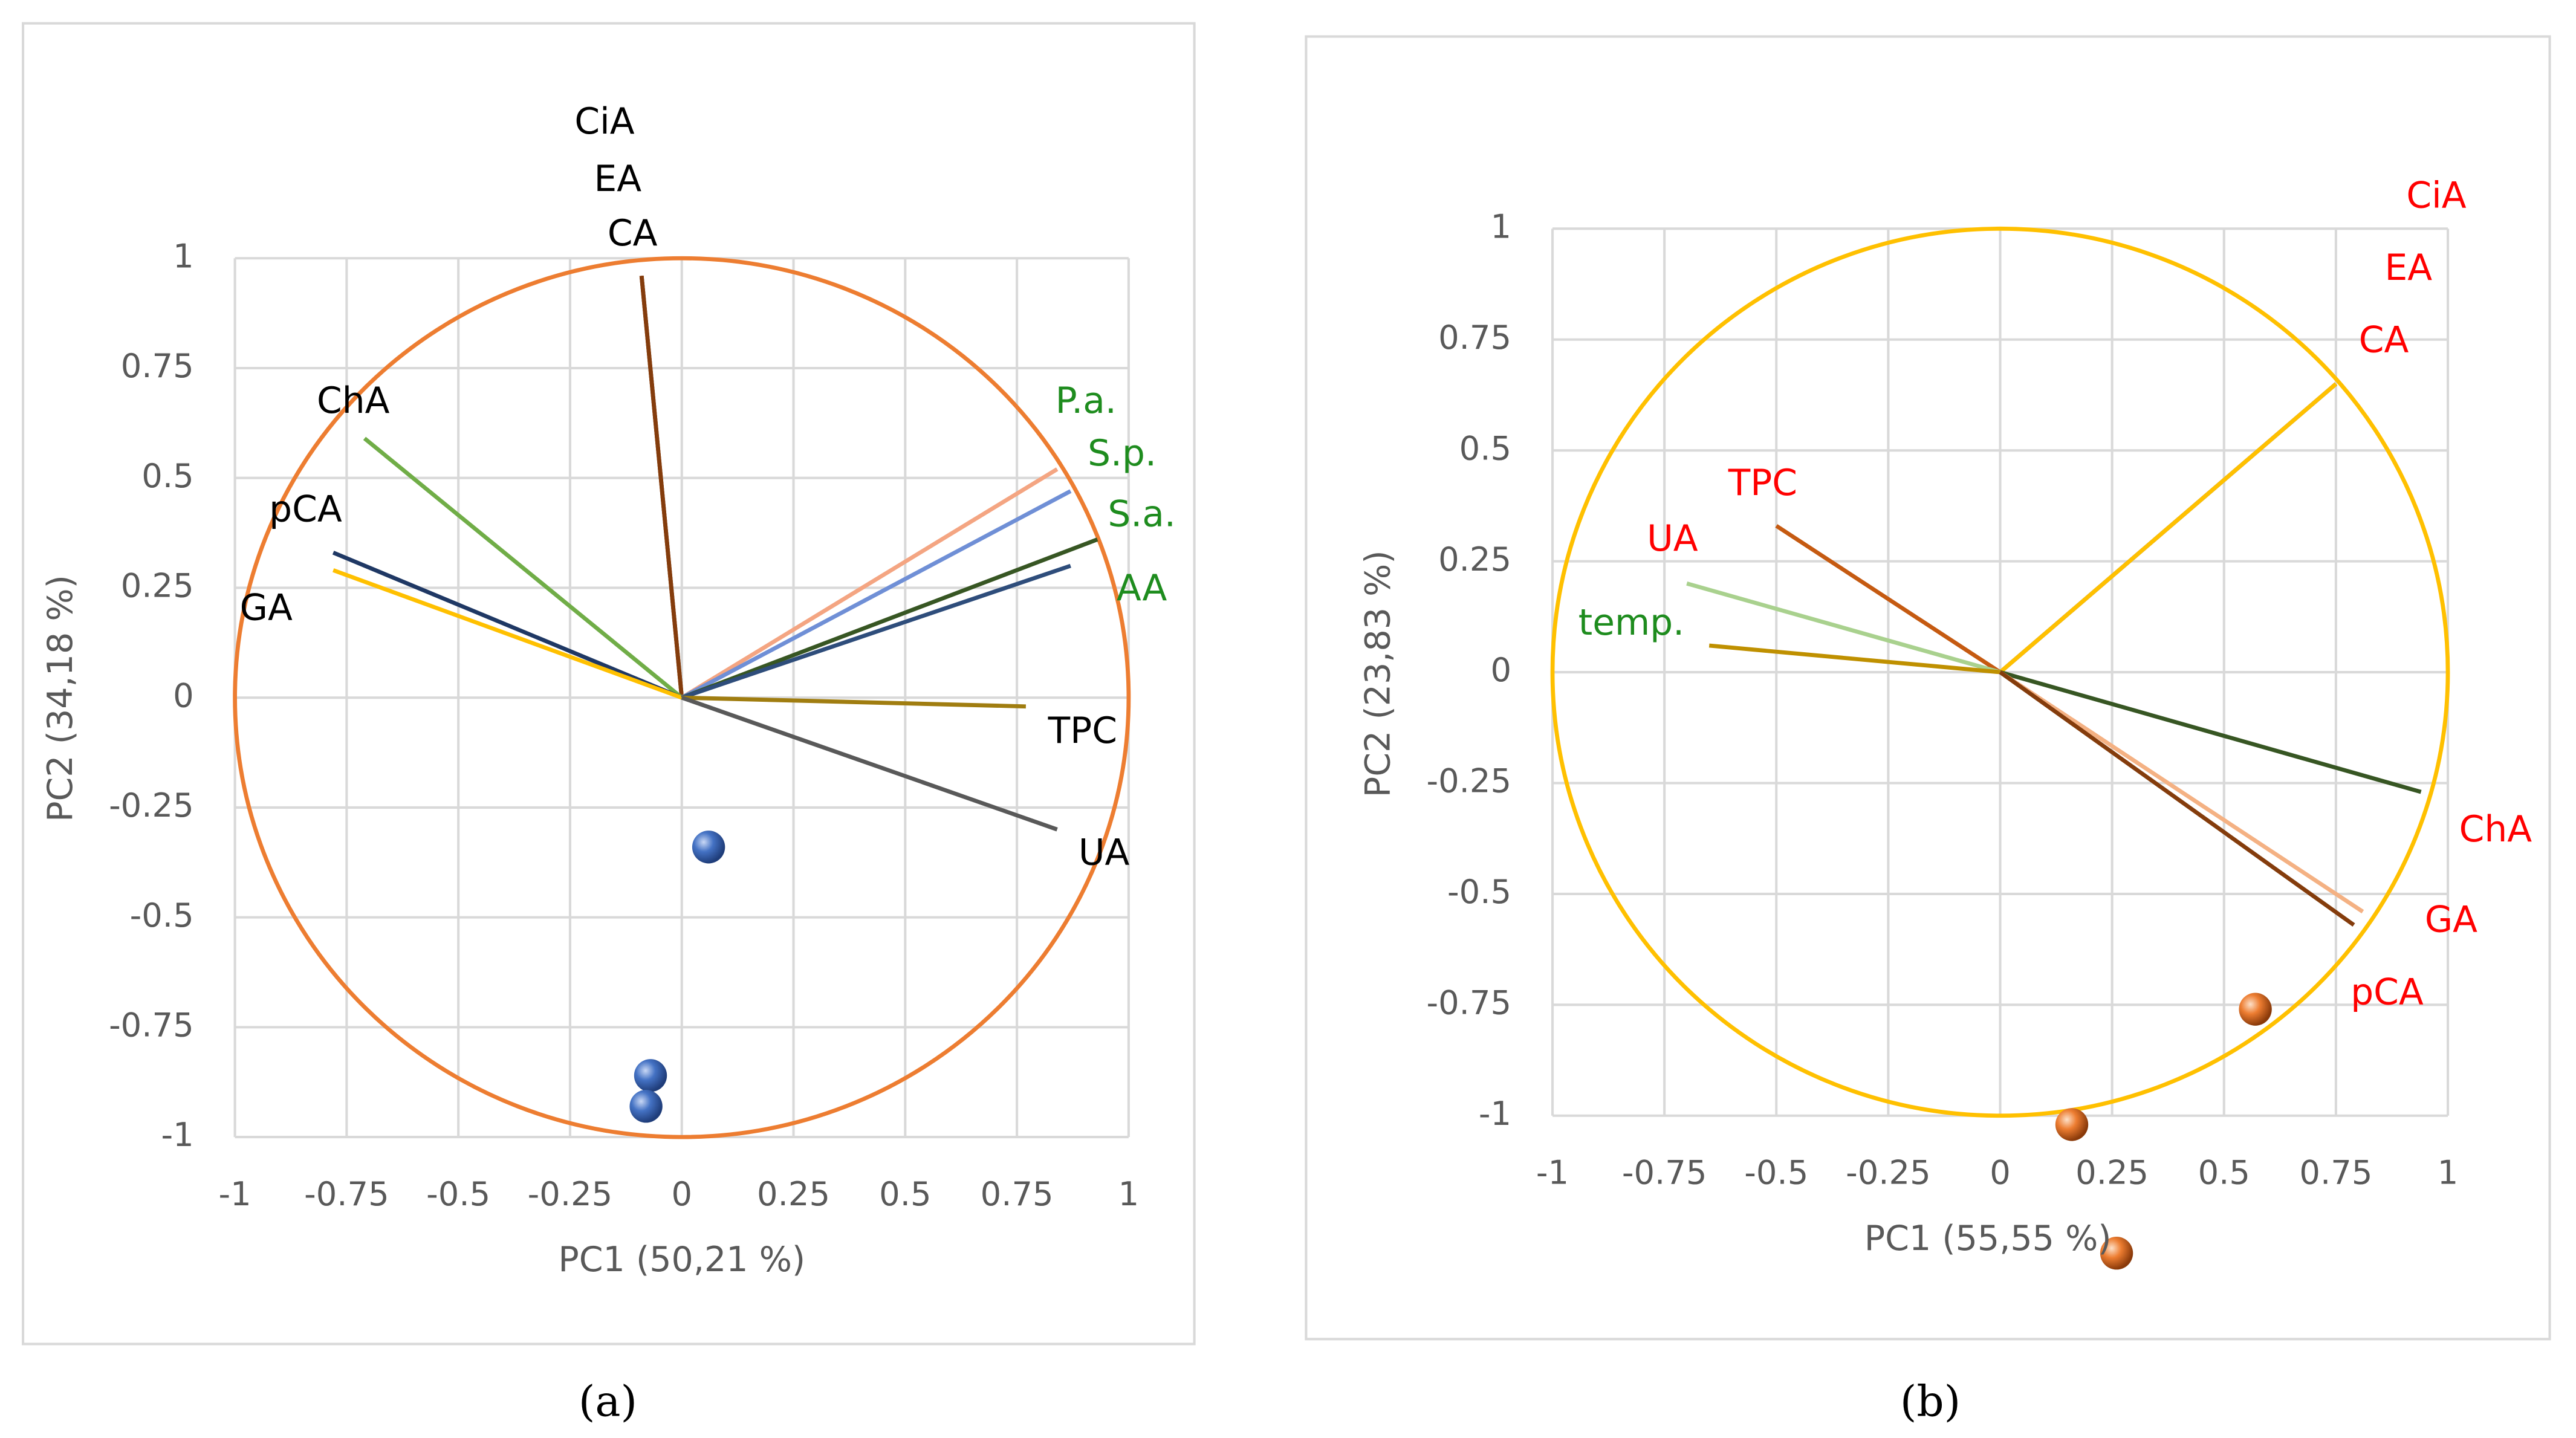 The image size is (2576, 1438). I want to click on y-axis-label: PC2 (23,83 %), so click(1378, 673).